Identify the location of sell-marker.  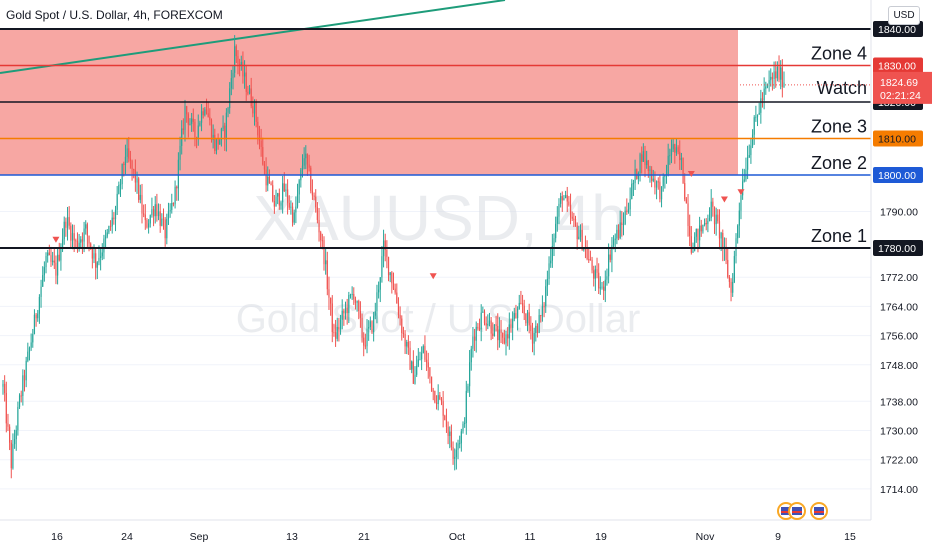
(724, 199).